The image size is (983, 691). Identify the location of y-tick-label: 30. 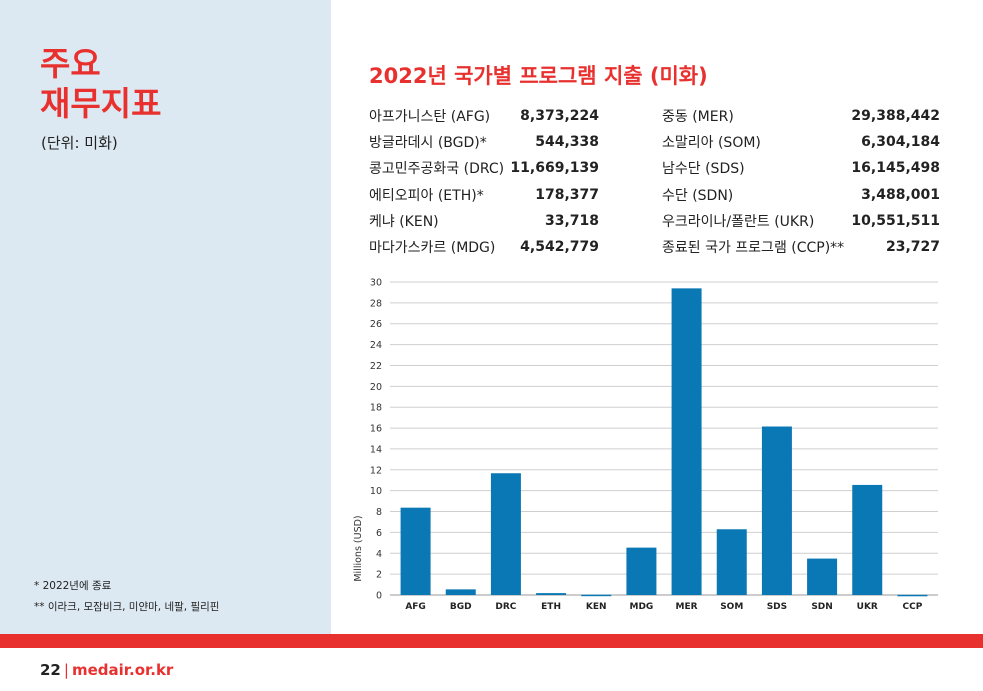
(376, 283).